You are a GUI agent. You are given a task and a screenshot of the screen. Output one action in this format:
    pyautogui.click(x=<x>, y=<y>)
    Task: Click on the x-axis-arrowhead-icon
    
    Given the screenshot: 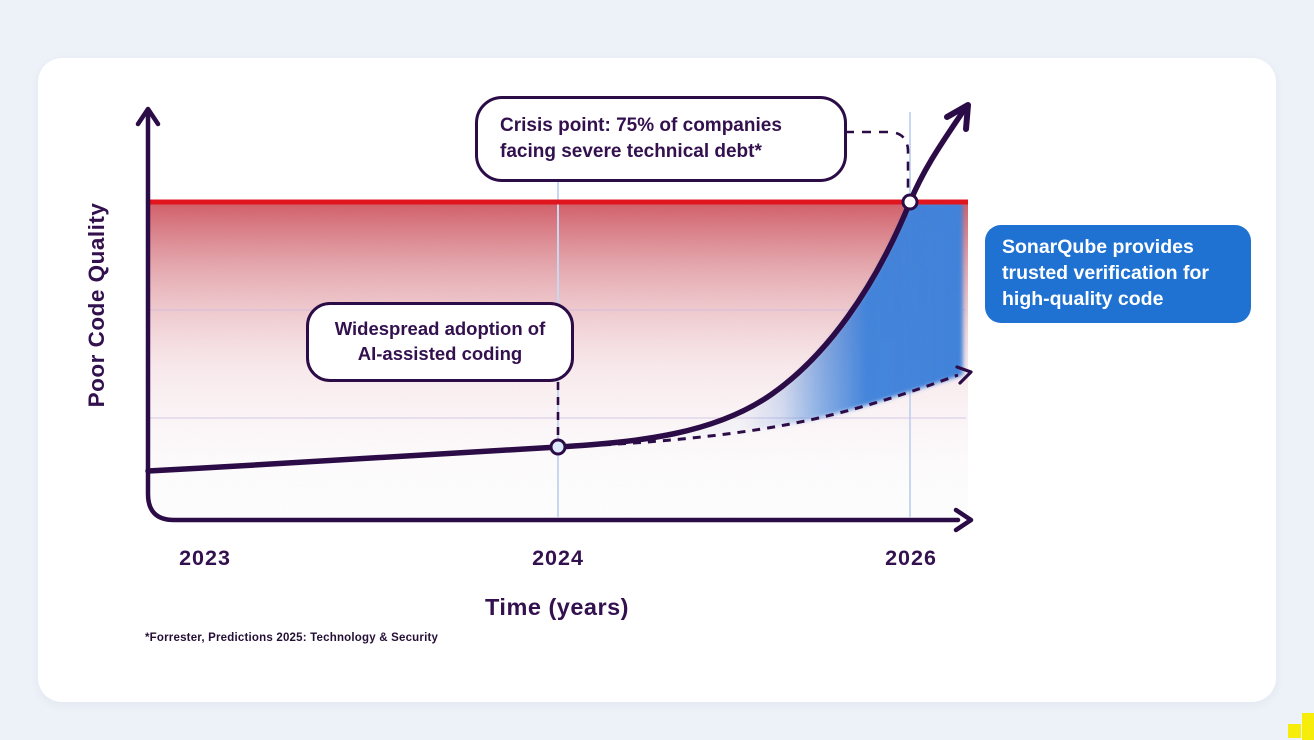 What is the action you would take?
    pyautogui.click(x=963, y=520)
    